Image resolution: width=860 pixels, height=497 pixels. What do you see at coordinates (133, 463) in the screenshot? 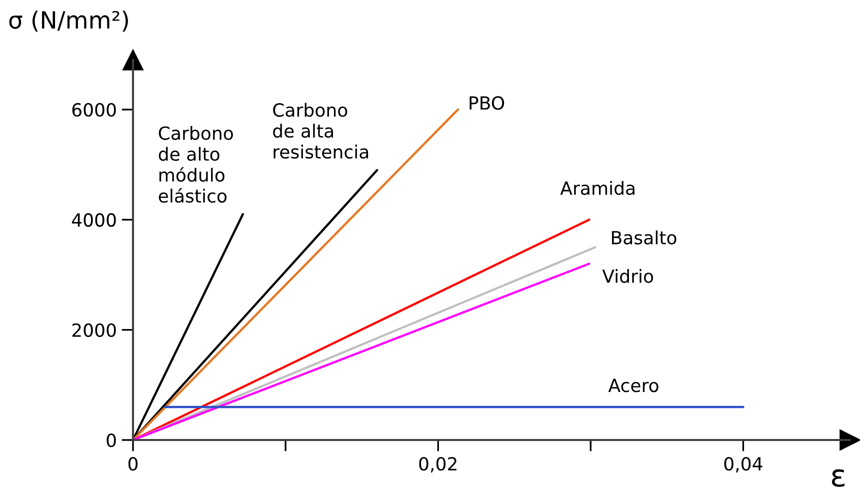
I see `x-tick-label: 0` at bounding box center [133, 463].